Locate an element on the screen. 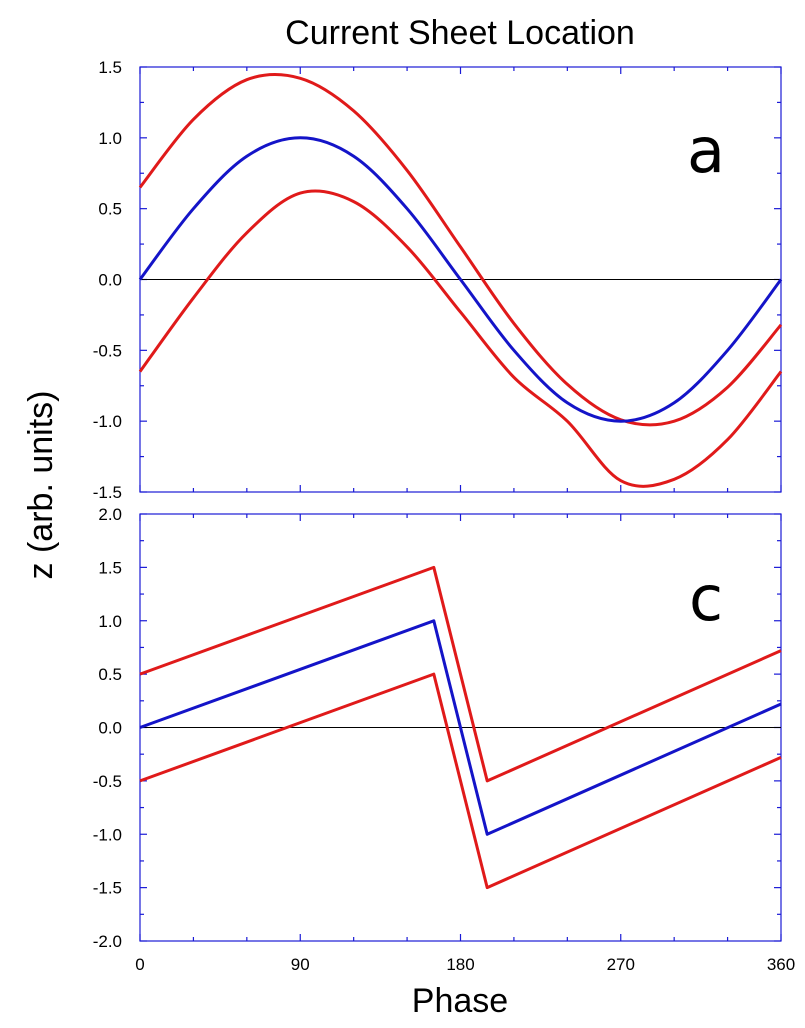  panel-letter: c is located at coordinates (706, 598).